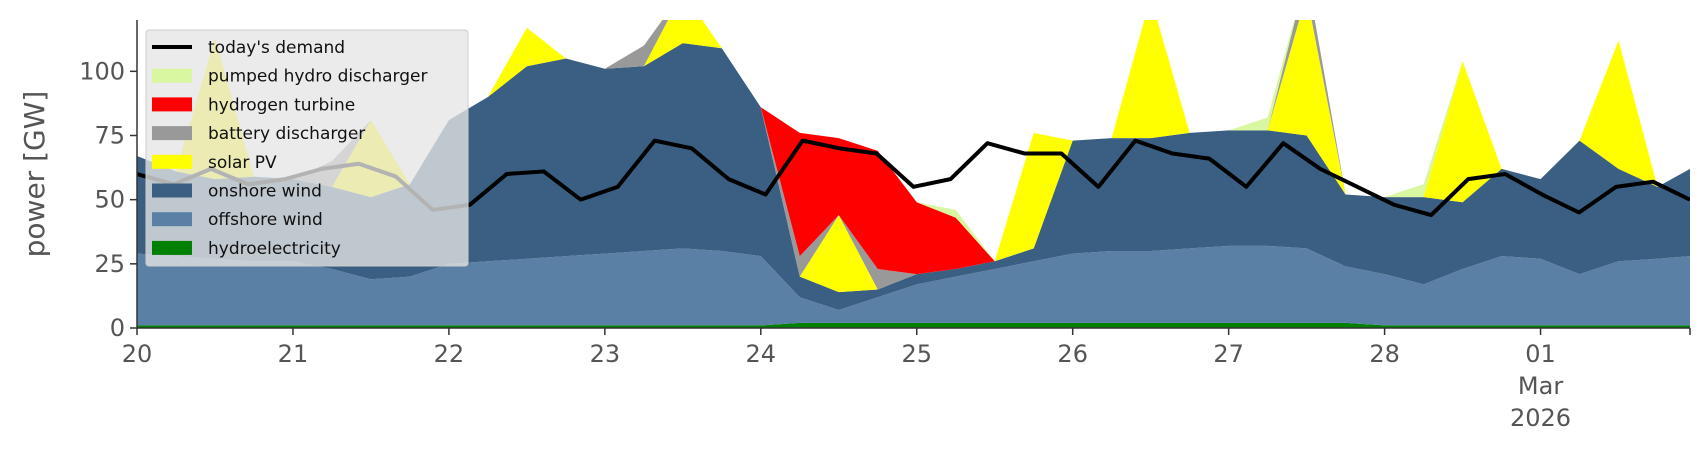  What do you see at coordinates (913, 325) in the screenshot?
I see `area-hydroelectricity` at bounding box center [913, 325].